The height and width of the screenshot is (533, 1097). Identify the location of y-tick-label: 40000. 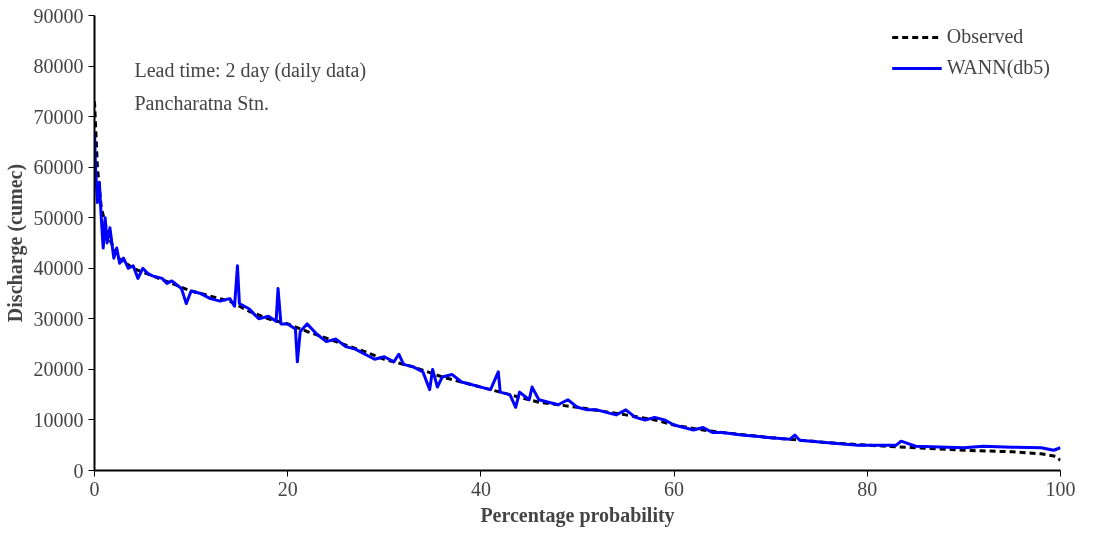
(58, 268).